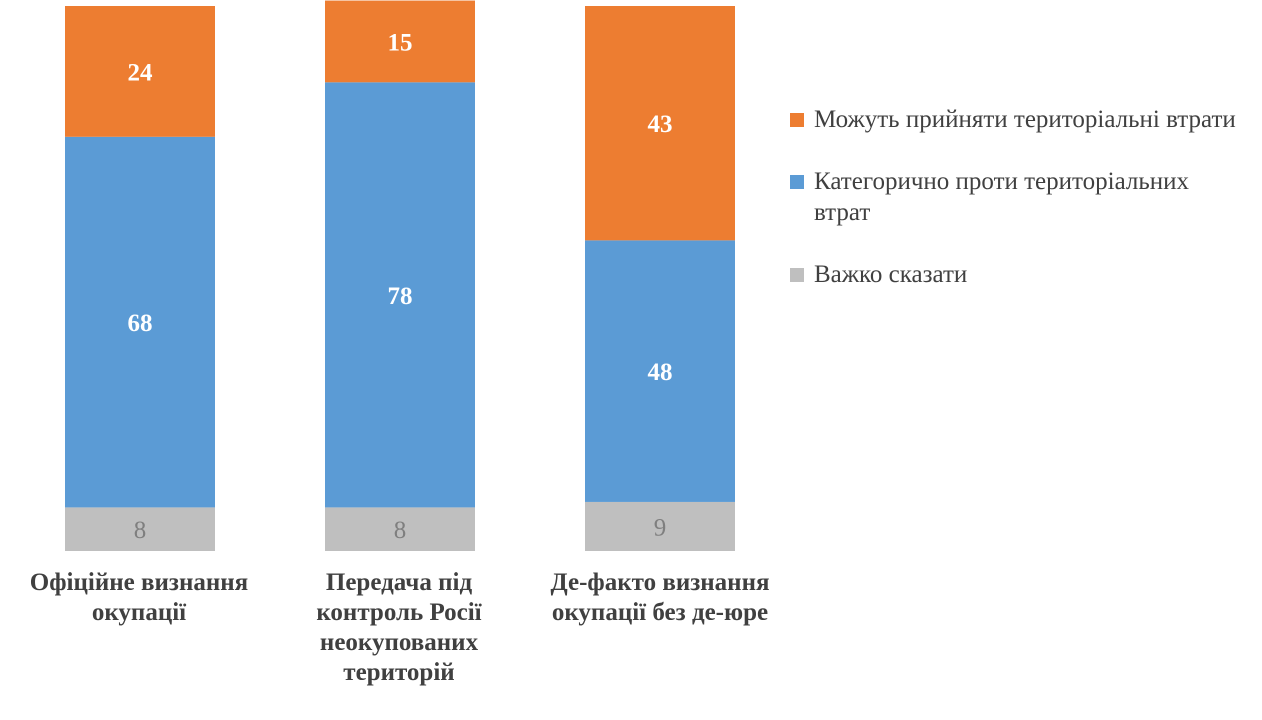  I want to click on data-label-2-series-3: 15, so click(400, 42).